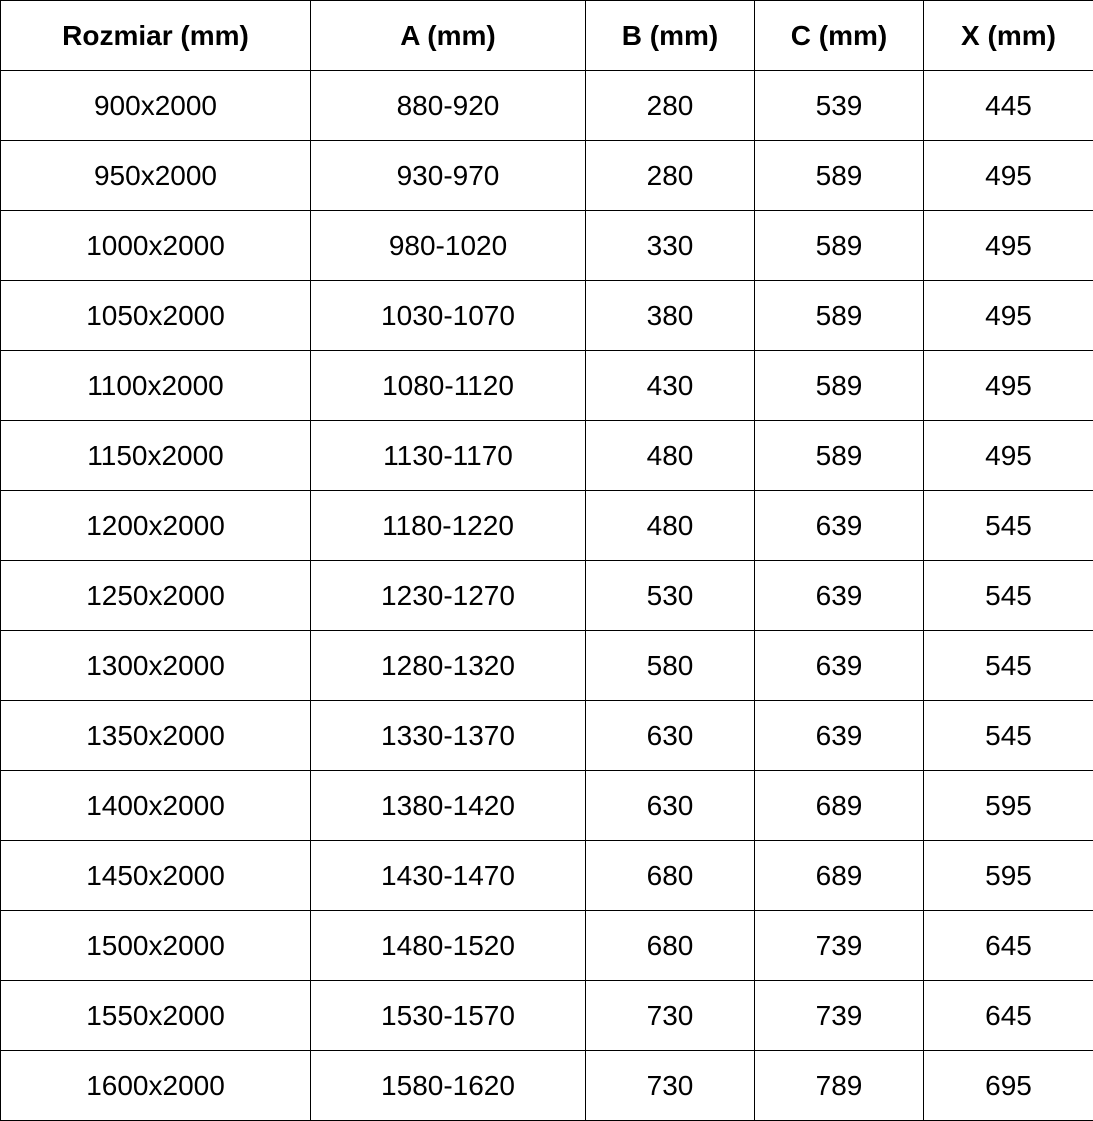 The image size is (1093, 1121). I want to click on table-row: 1000x2000 980-1020 330 589 495, so click(546, 245).